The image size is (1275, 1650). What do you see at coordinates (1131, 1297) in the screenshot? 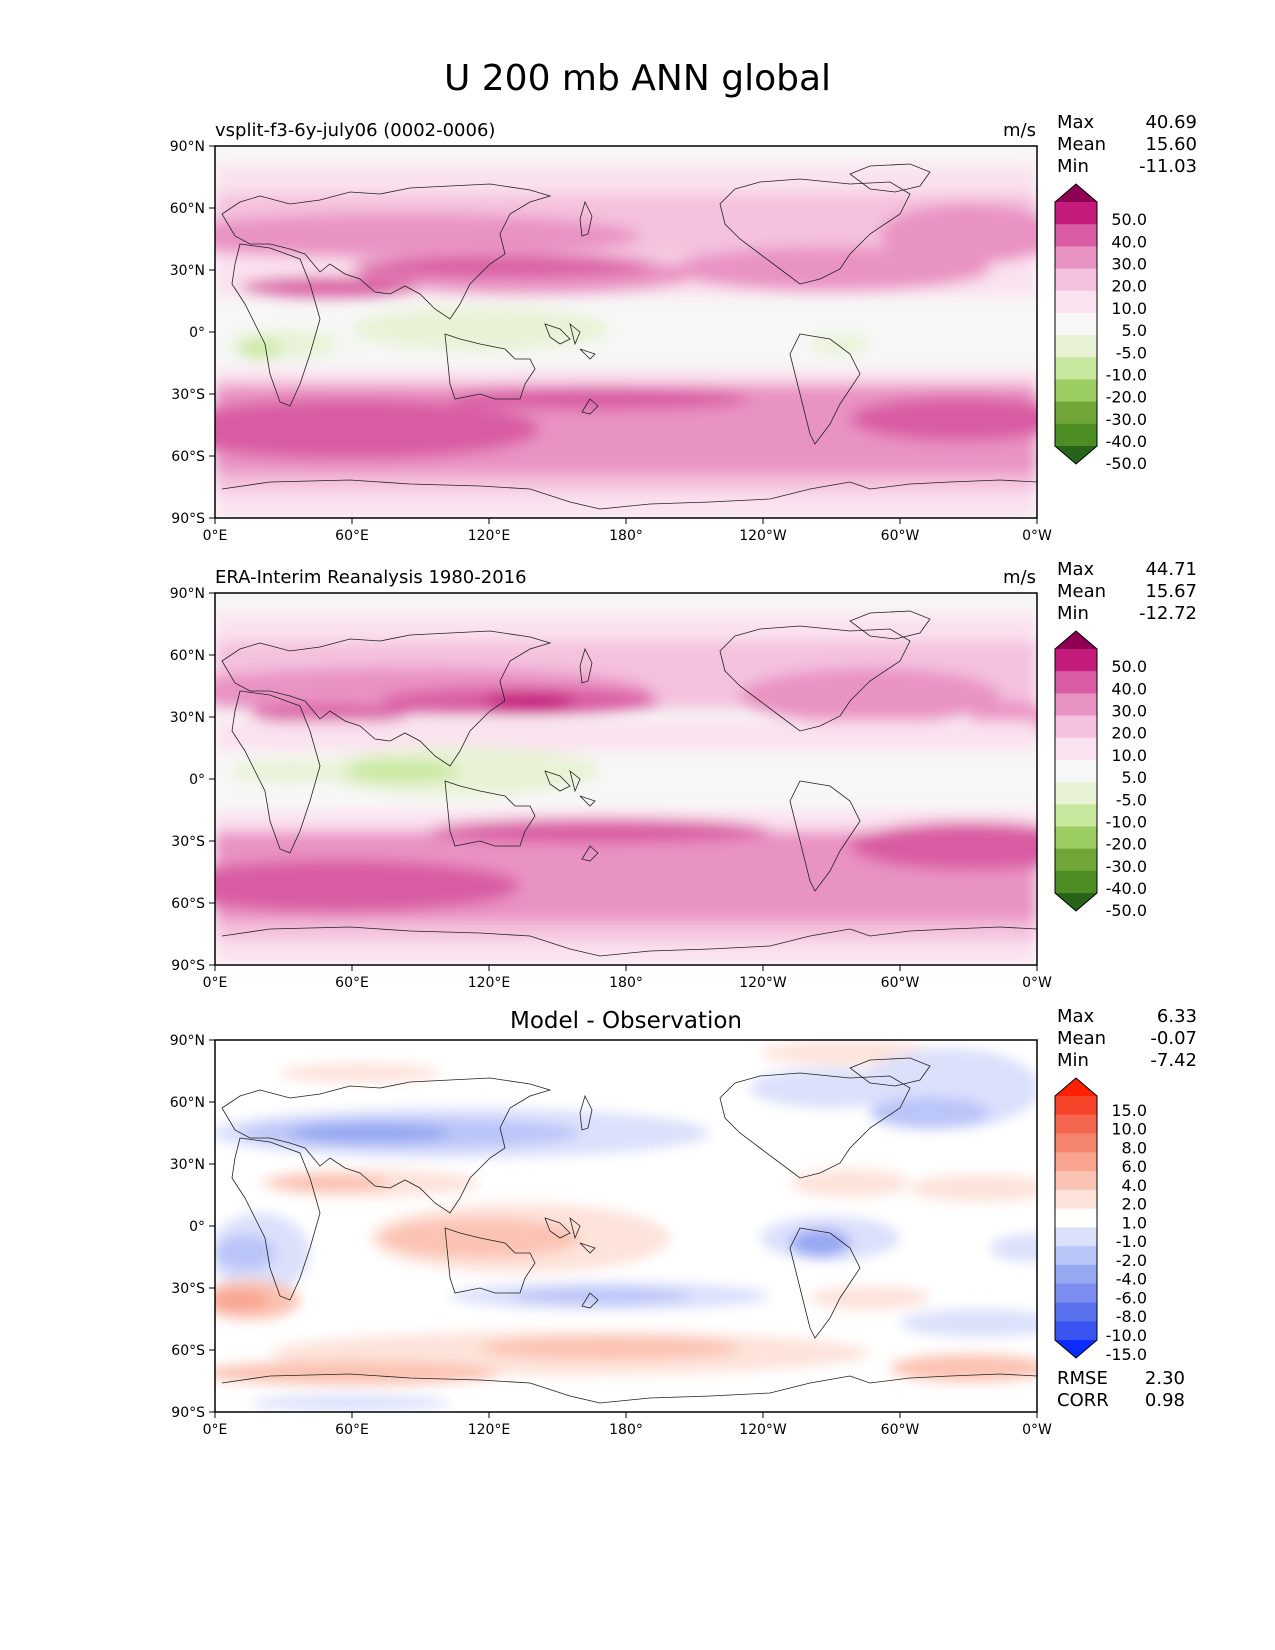
I see `colorbar-tick-label: -6.0` at bounding box center [1131, 1297].